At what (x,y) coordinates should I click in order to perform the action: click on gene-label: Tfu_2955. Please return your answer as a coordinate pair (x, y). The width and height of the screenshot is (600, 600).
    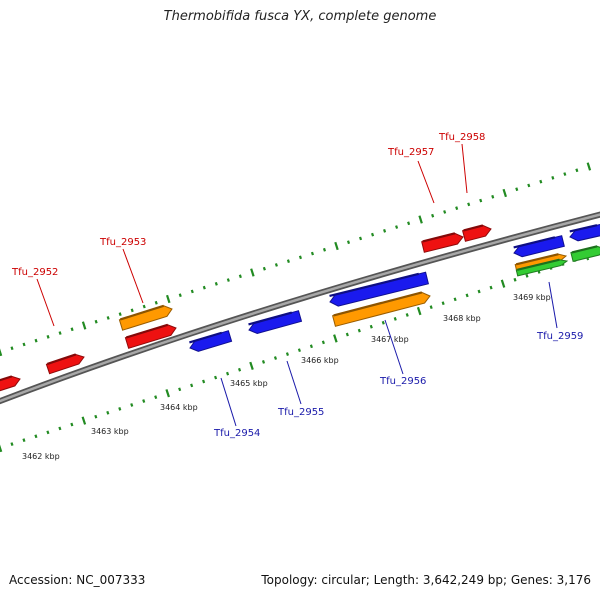
    Looking at the image, I should click on (300, 412).